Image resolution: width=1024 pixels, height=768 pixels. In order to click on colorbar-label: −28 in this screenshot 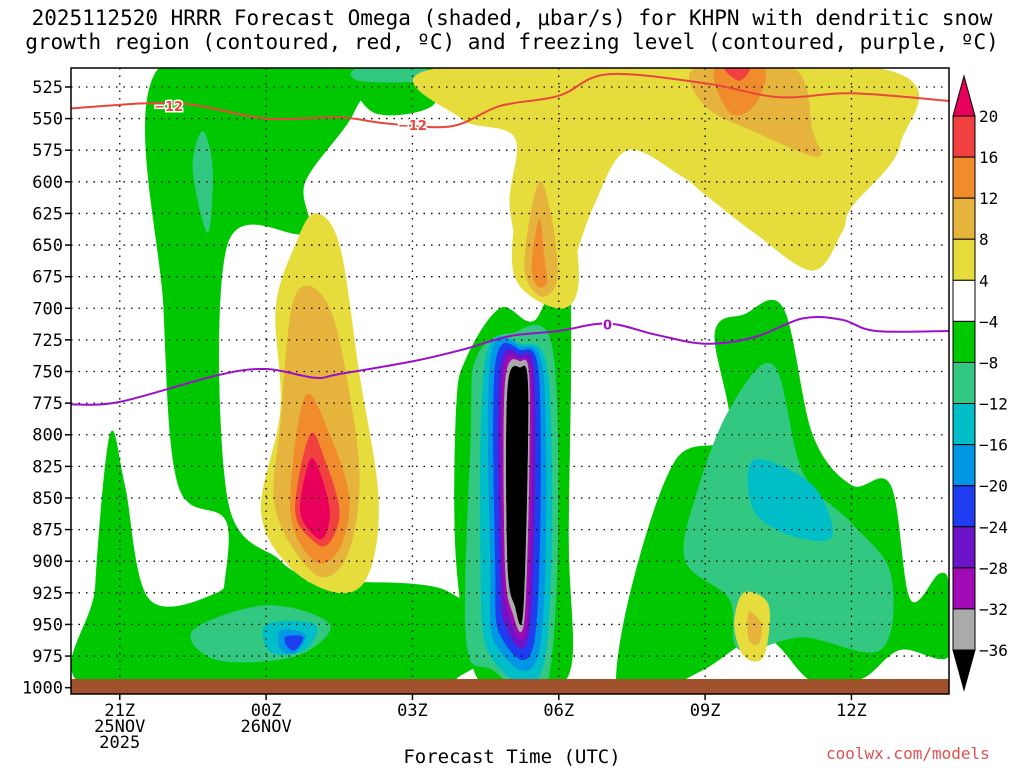, I will do `click(993, 568)`.